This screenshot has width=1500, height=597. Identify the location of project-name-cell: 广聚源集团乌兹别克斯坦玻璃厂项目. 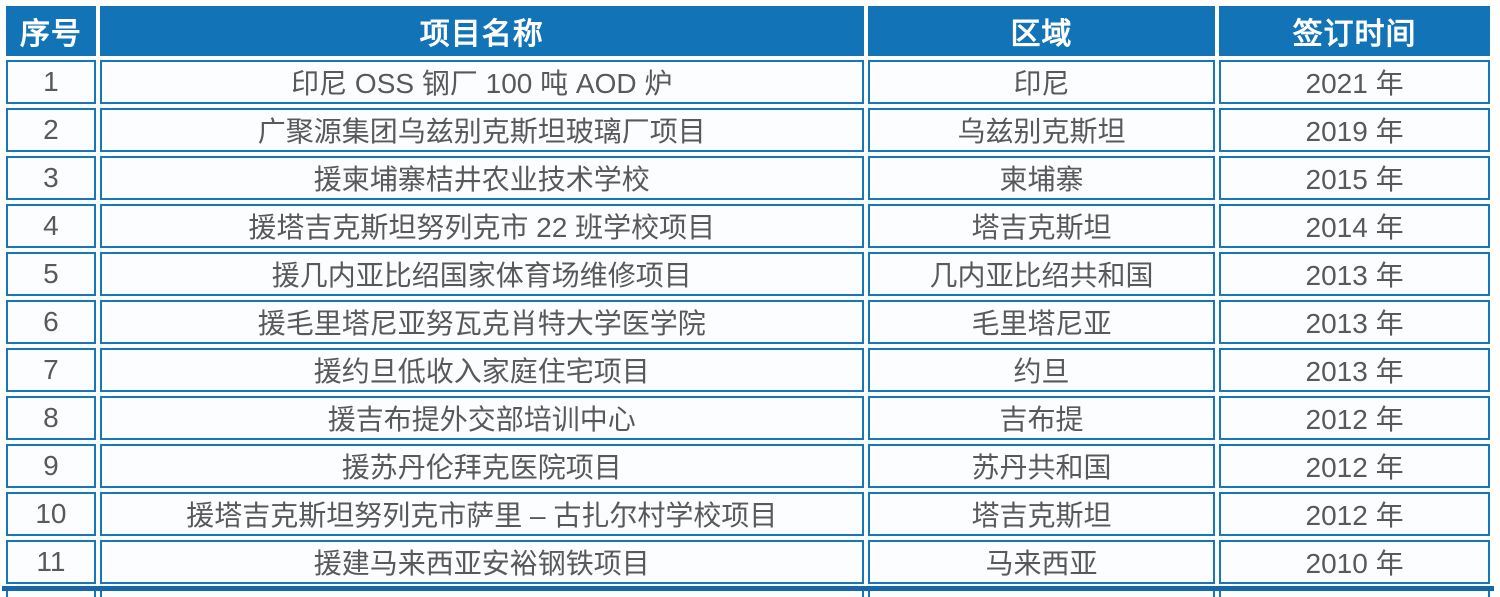
(481, 130).